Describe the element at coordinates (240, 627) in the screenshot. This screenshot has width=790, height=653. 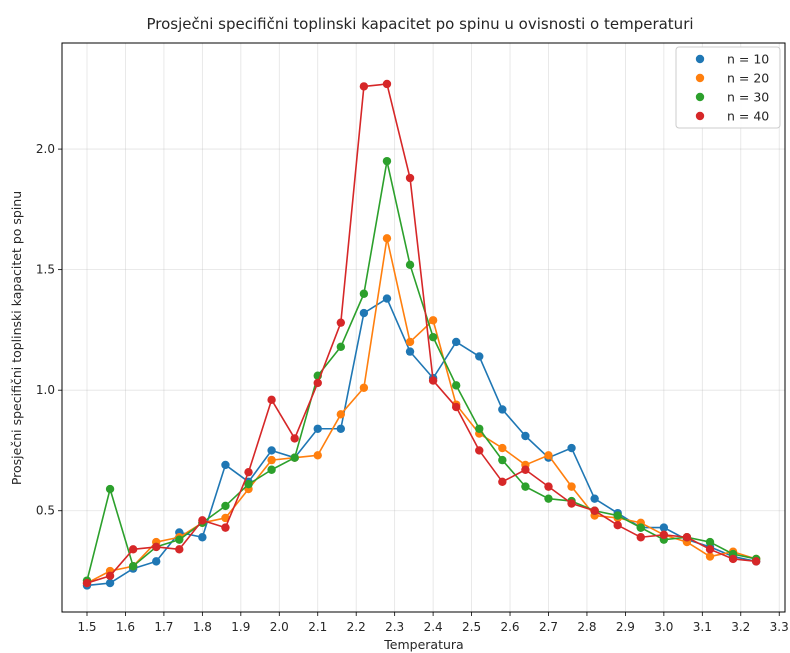
I see `x-tick-label: 1.9` at that location.